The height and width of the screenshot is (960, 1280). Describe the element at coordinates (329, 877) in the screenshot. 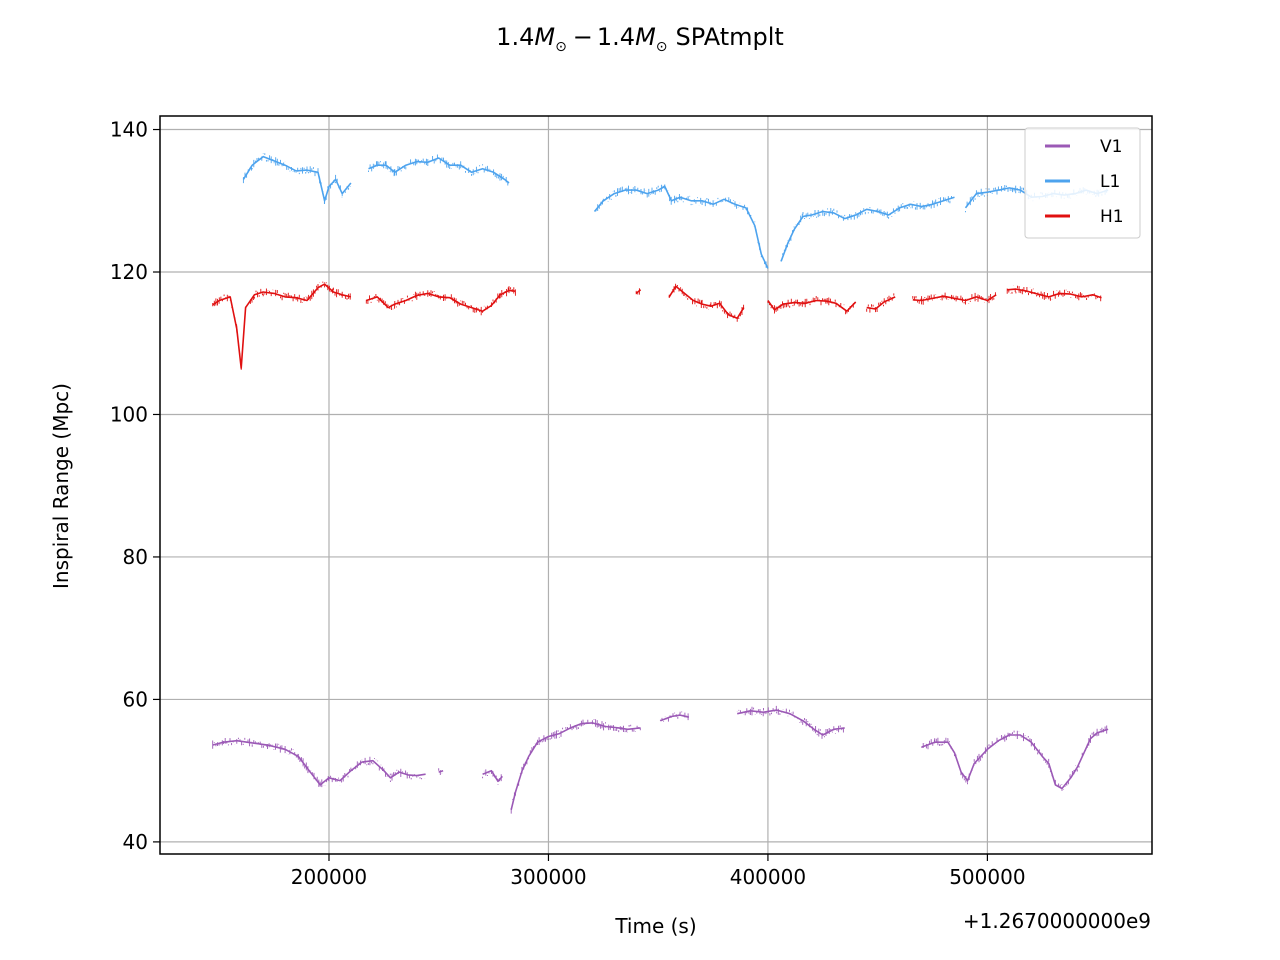

I see `x-tick-label: 200000` at that location.